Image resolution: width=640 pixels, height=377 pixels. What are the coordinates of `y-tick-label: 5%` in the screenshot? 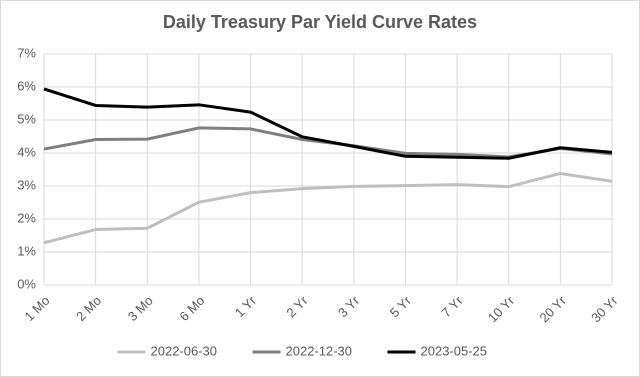 It's located at (26, 118).